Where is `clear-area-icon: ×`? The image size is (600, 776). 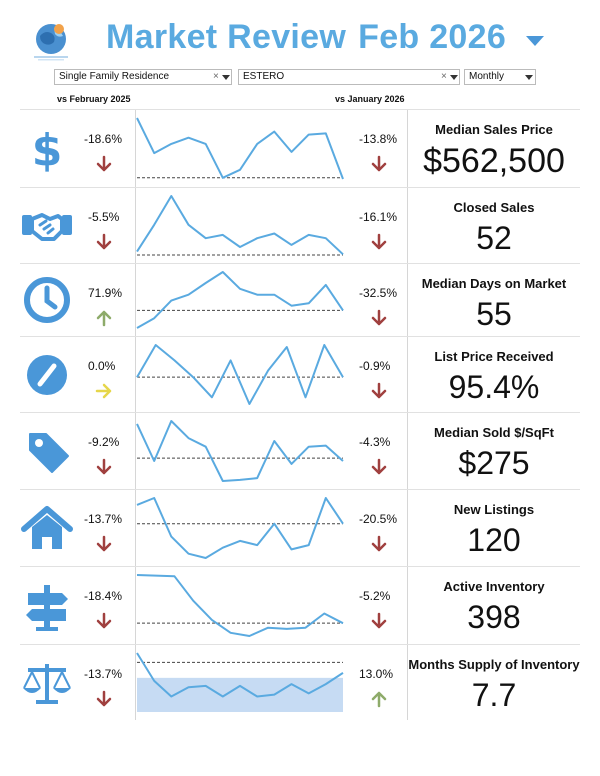 clear-area-icon: × is located at coordinates (444, 76).